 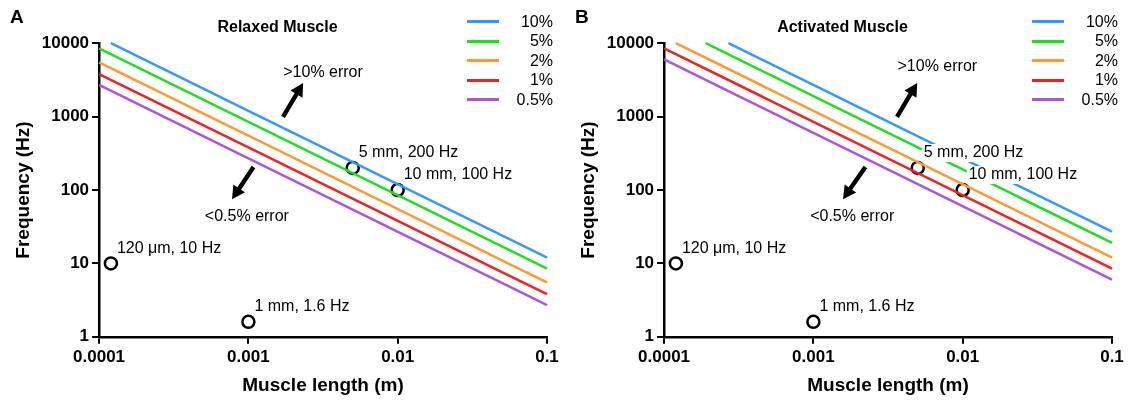 I want to click on text: B, so click(x=582, y=17).